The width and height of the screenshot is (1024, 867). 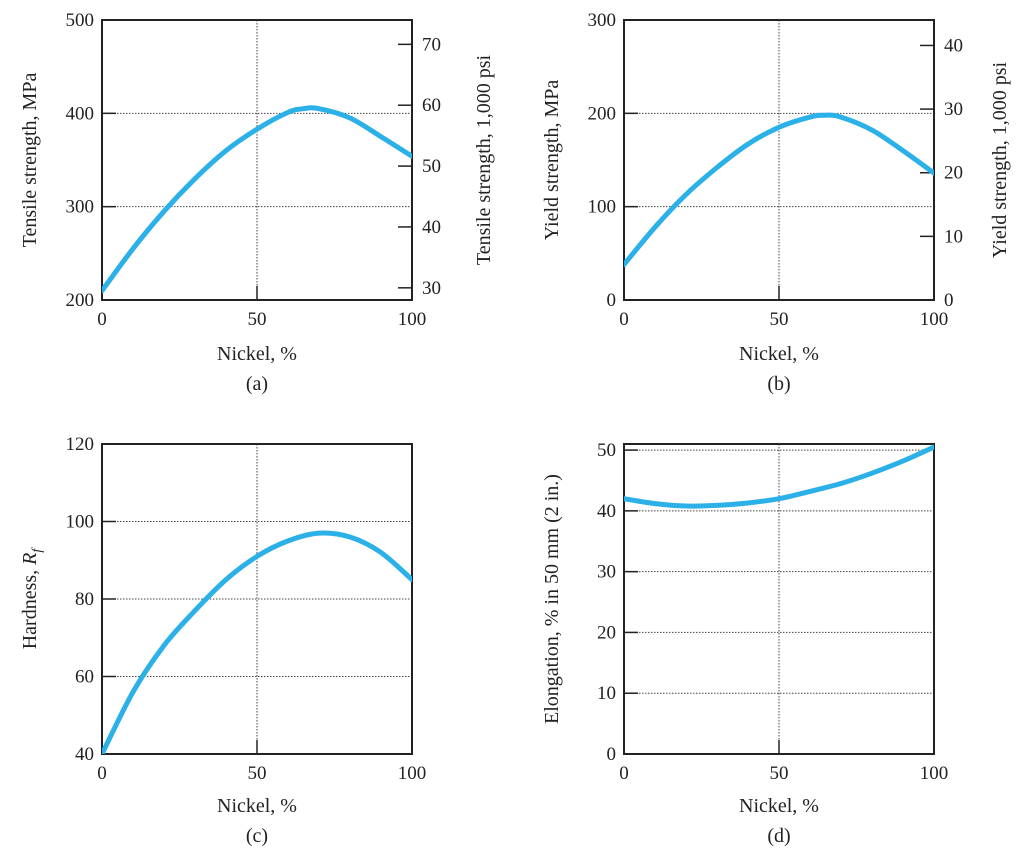 I want to click on chart-d-caption: (d), so click(x=778, y=836).